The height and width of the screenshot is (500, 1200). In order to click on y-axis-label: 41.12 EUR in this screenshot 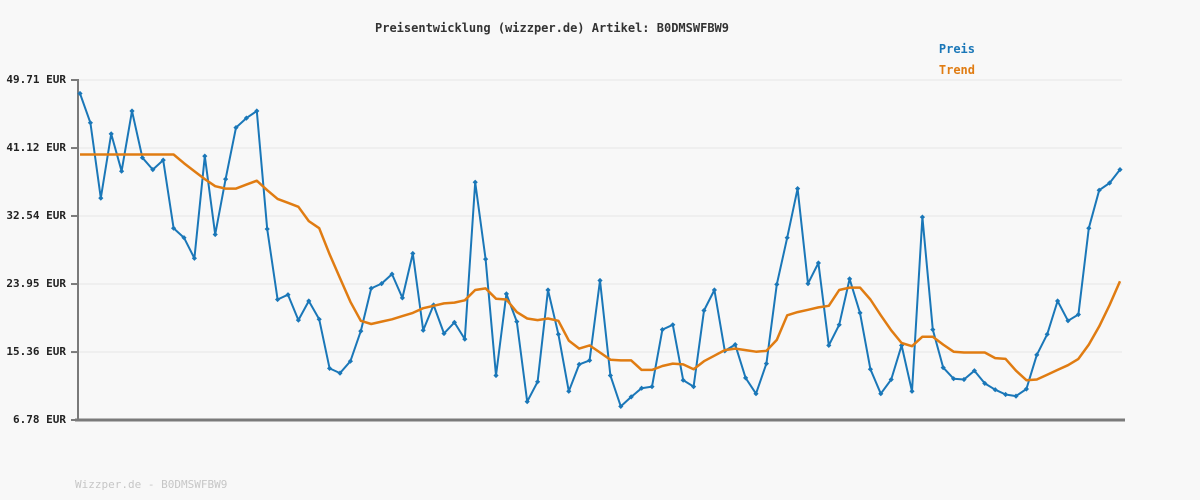, I will do `click(36, 148)`.